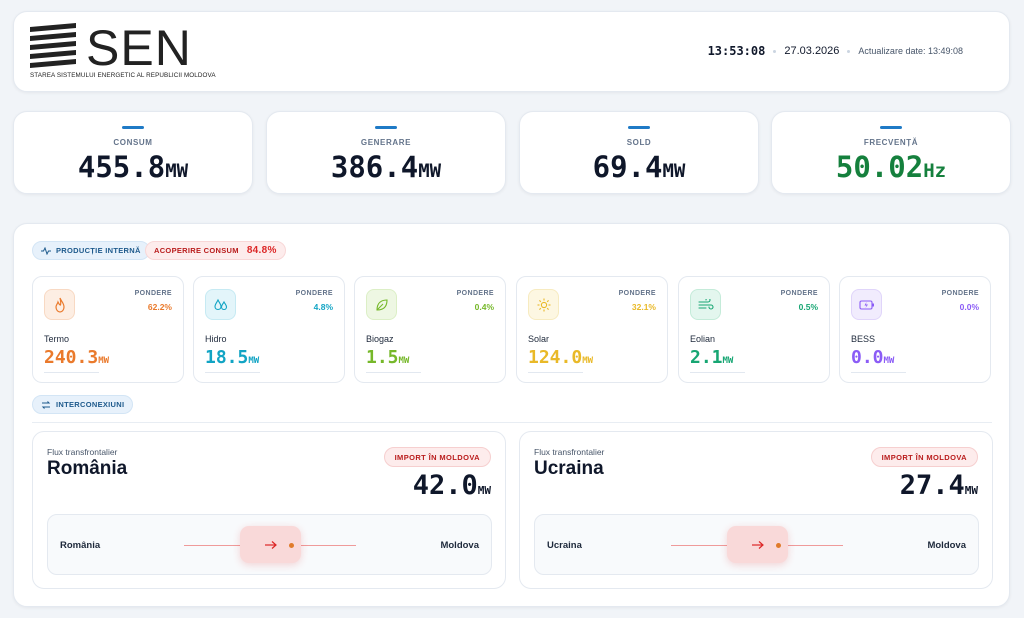 This screenshot has width=1024, height=618. What do you see at coordinates (77, 357) in the screenshot?
I see `source-value: 240.3MW` at bounding box center [77, 357].